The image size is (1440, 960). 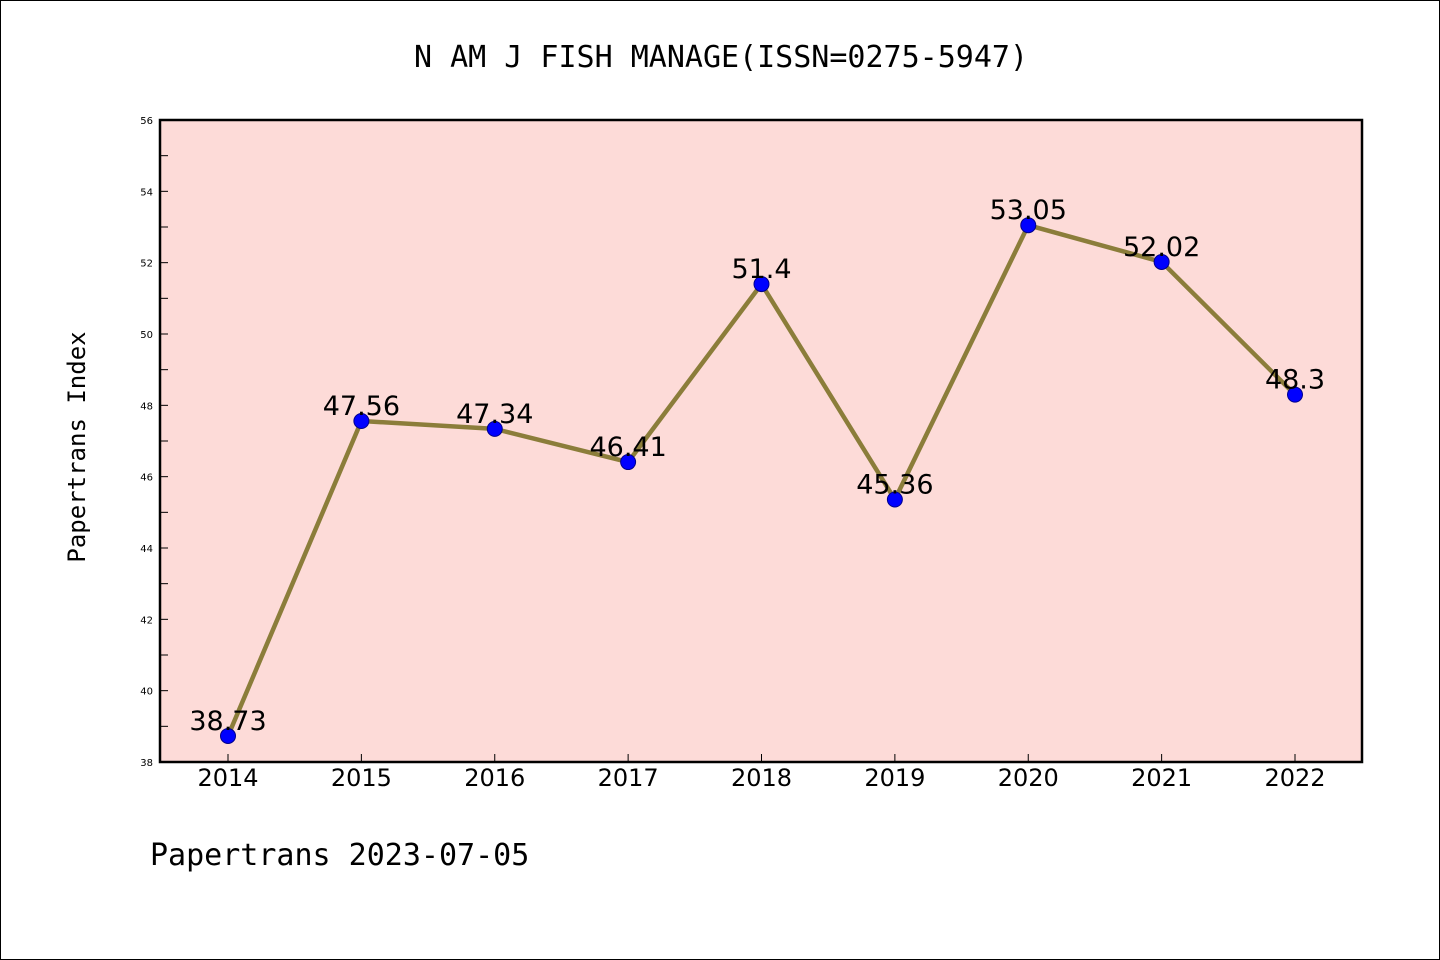 I want to click on x-tick-label: 2021, so click(x=1161, y=778).